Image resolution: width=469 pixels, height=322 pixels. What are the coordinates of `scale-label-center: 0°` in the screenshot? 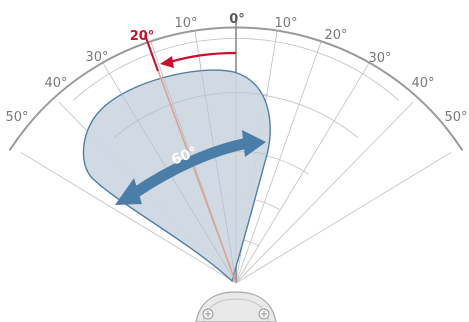 It's located at (237, 19).